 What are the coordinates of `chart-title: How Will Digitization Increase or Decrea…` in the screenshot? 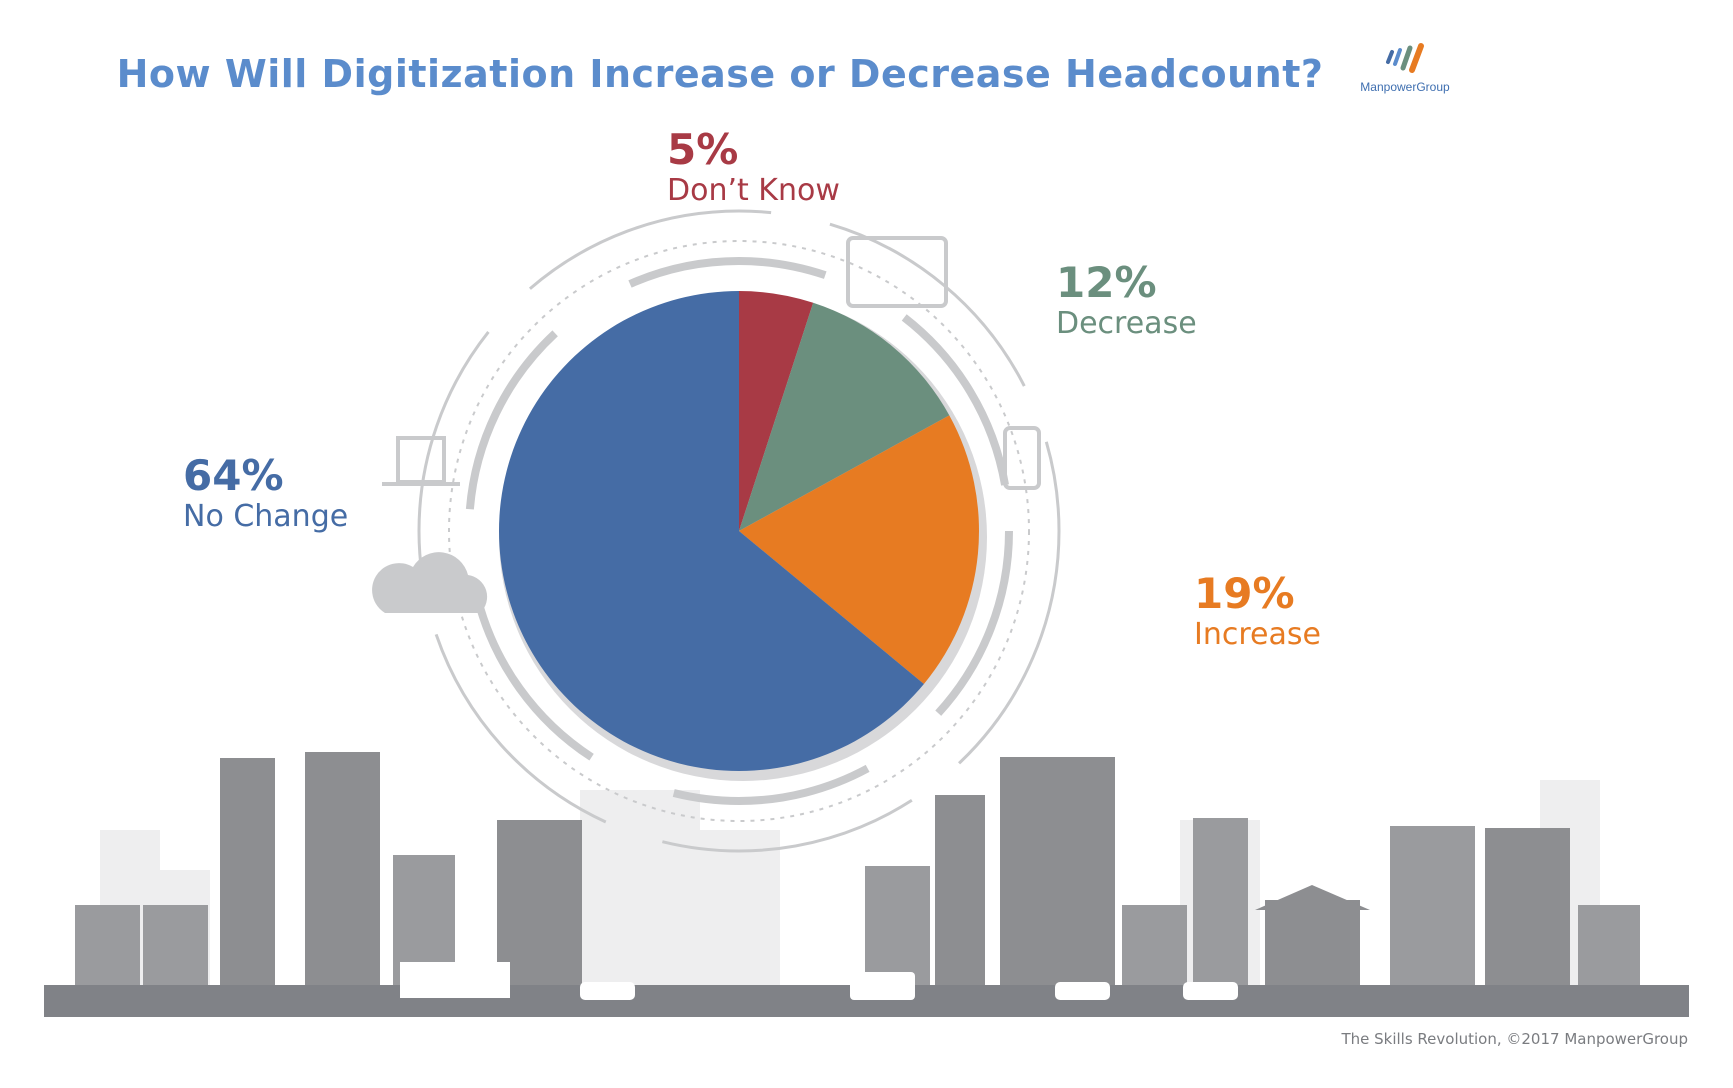 It's located at (720, 74).